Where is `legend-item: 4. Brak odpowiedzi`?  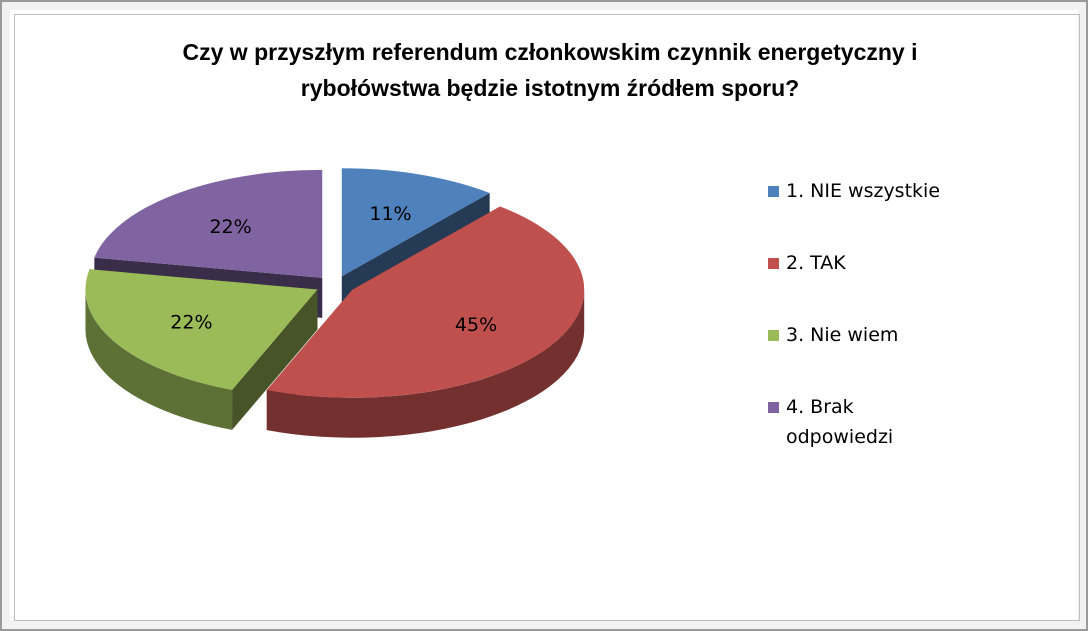 legend-item: 4. Brak odpowiedzi is located at coordinates (868, 422).